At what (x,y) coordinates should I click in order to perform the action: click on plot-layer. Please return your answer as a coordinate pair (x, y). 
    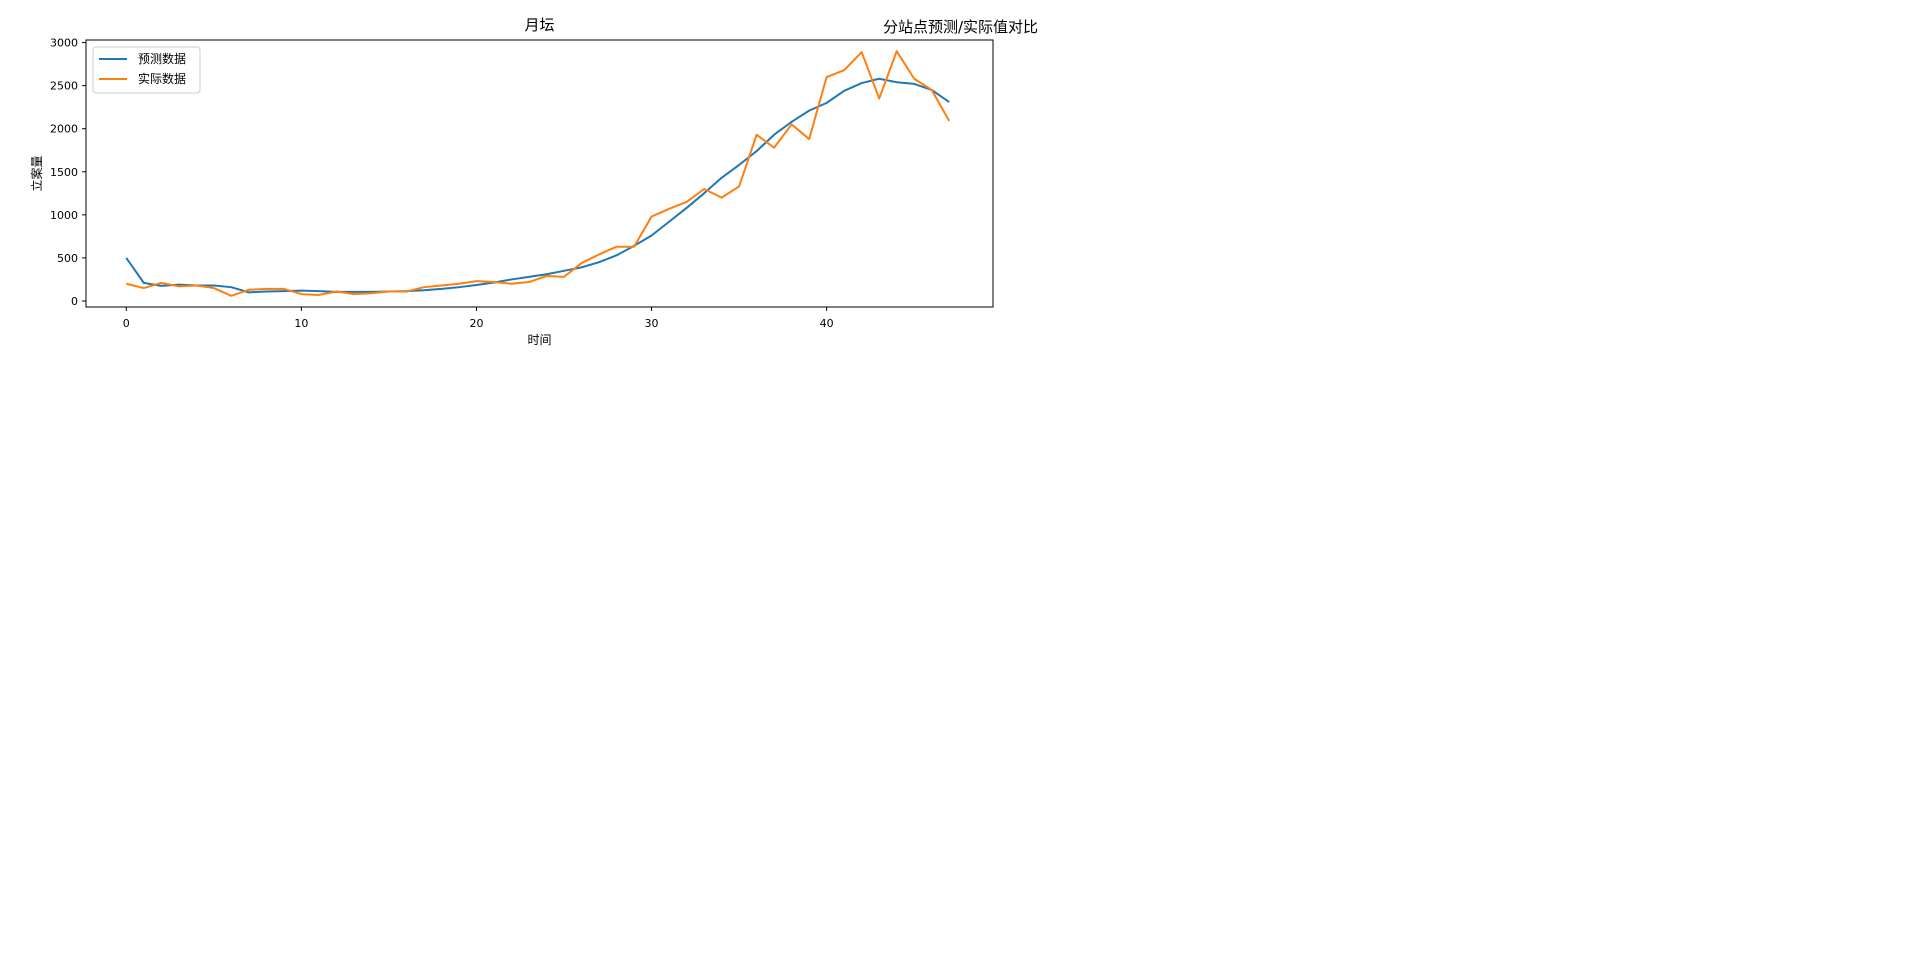
    Looking at the image, I should click on (538, 173).